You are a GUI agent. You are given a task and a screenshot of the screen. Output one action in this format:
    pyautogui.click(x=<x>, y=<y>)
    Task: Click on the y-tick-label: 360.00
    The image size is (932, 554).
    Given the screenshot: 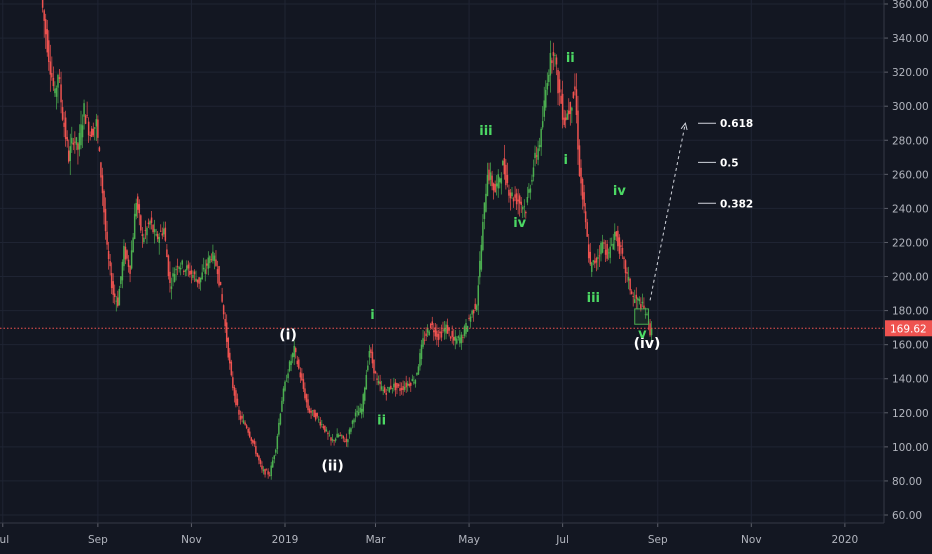 What is the action you would take?
    pyautogui.click(x=910, y=5)
    